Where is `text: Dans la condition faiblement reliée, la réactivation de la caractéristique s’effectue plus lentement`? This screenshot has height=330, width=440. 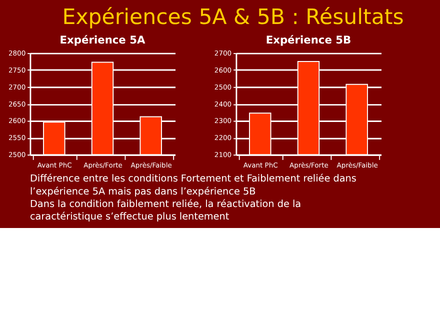
text: Dans la condition faiblement reliée, la réactivation de la caractéristique s’effectue plus lentement is located at coordinates (166, 210).